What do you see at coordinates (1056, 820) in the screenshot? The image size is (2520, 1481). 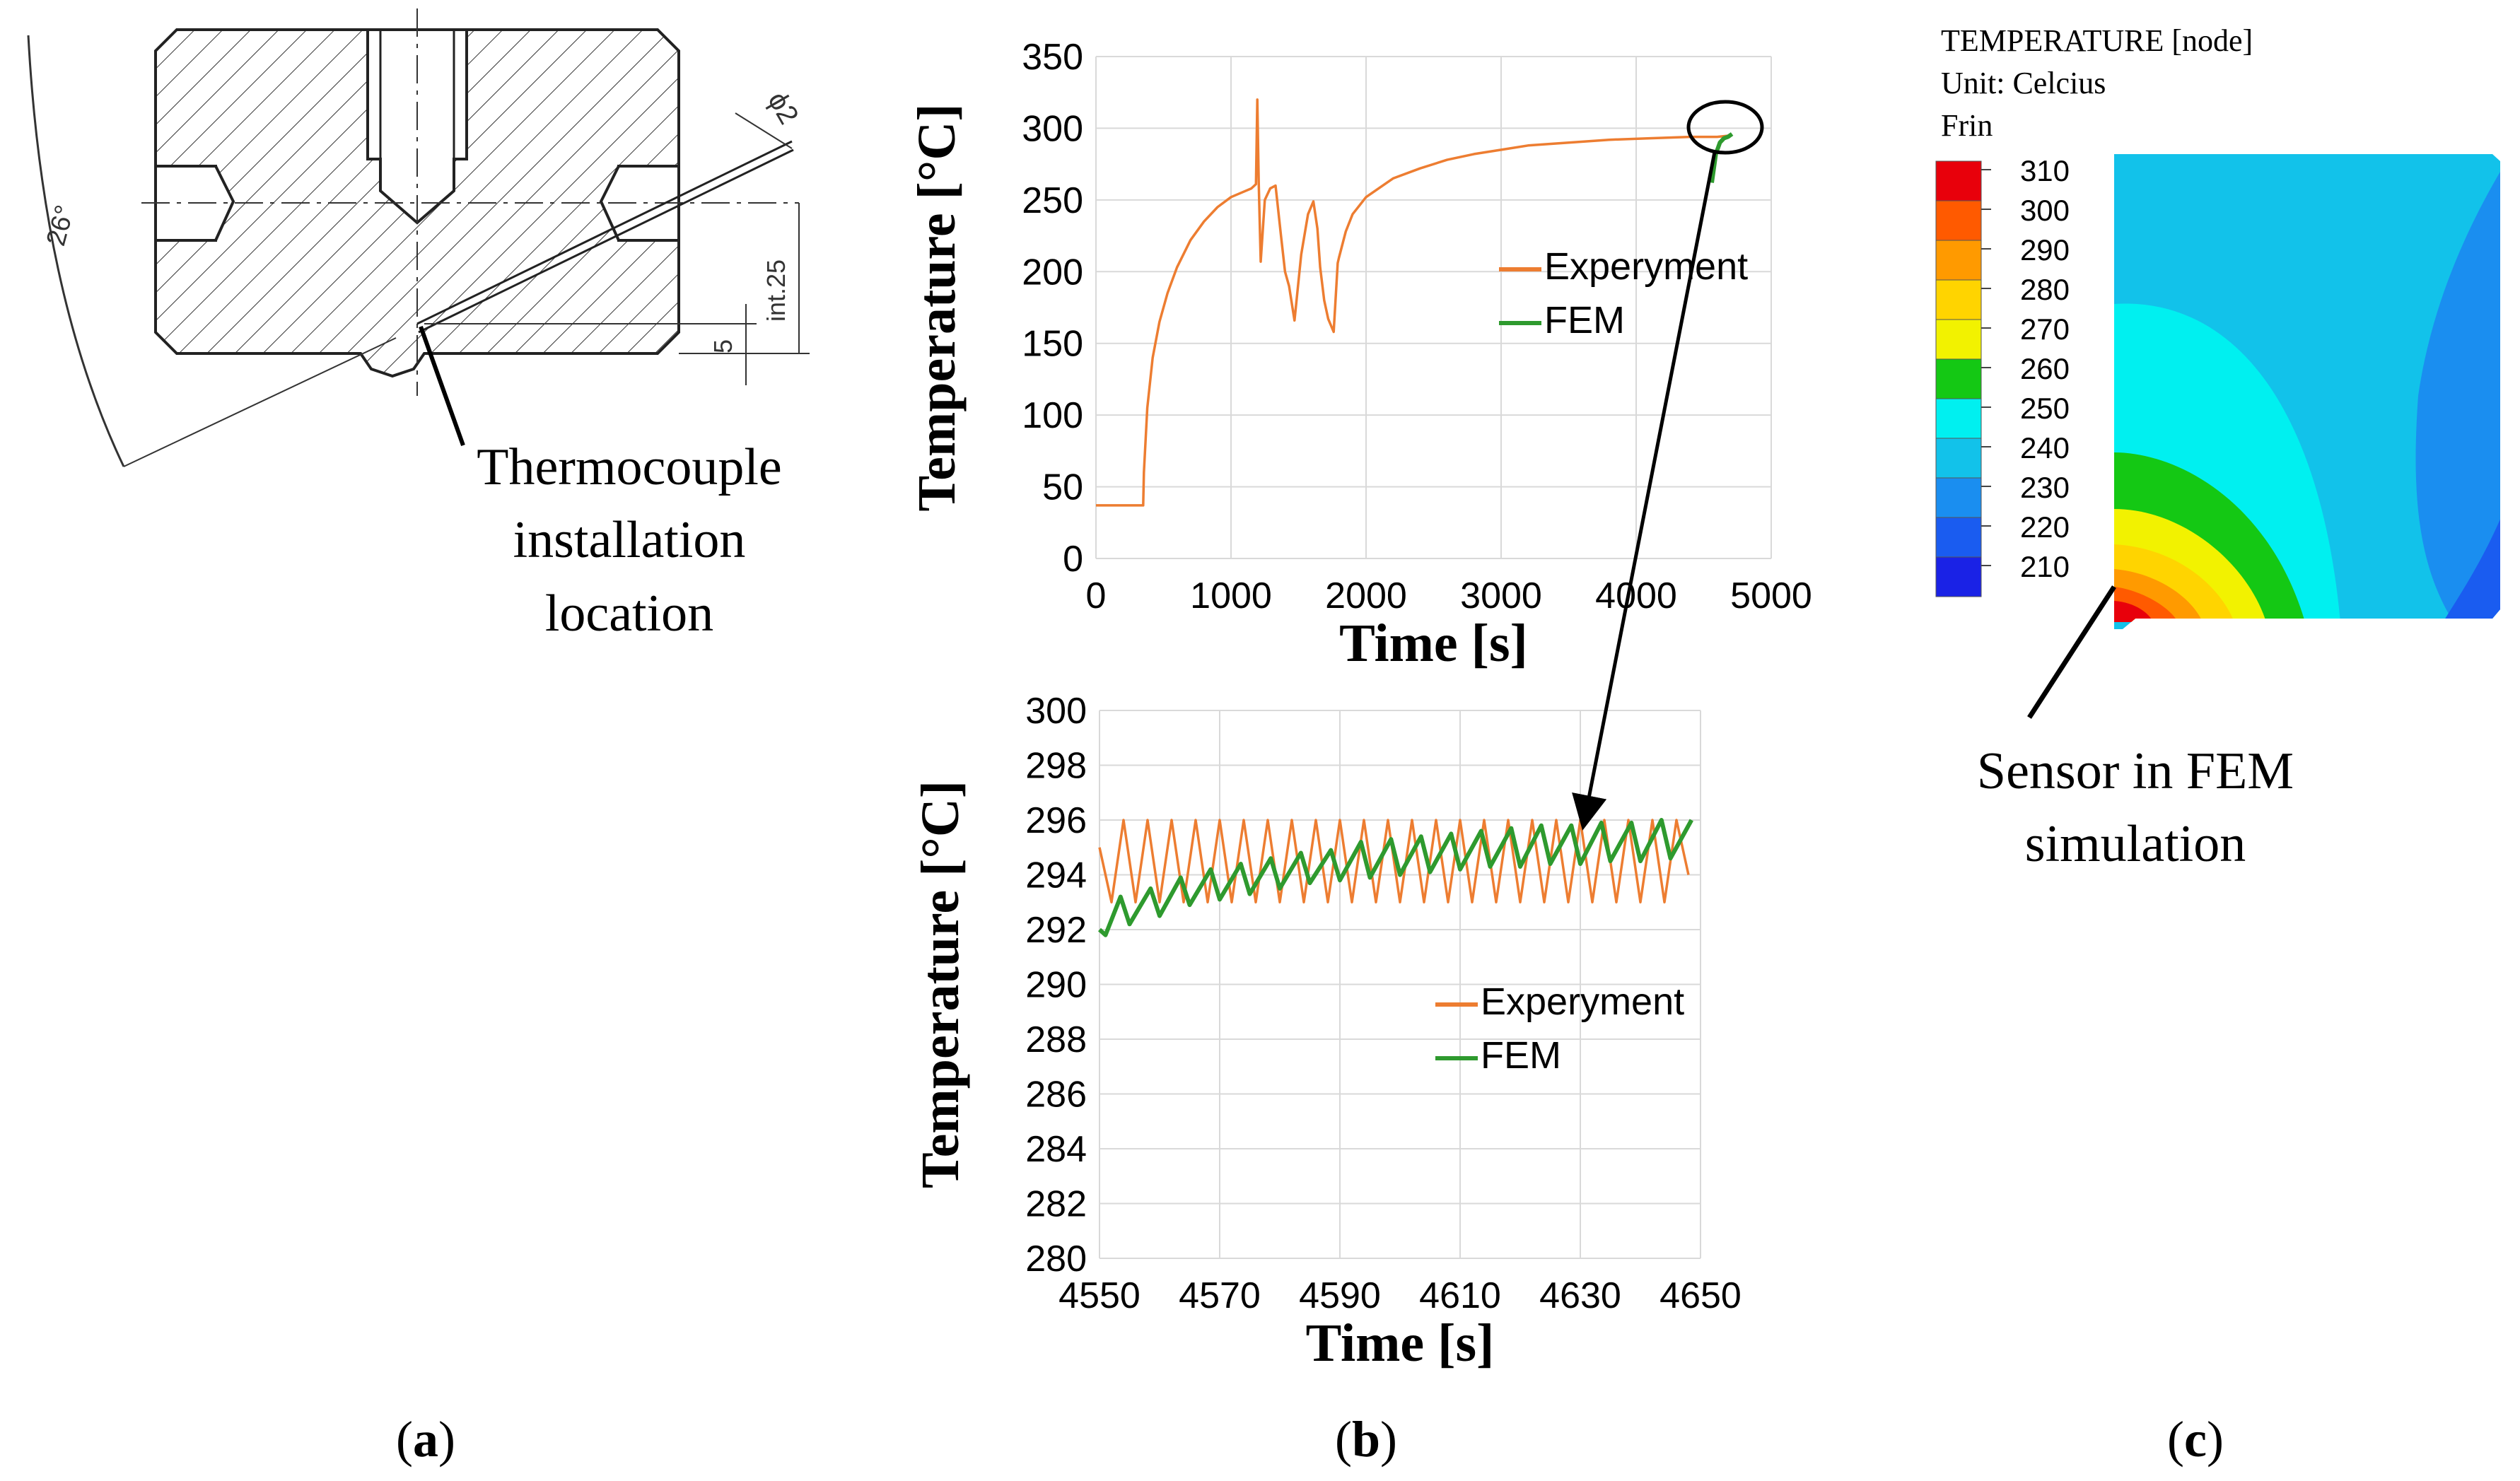 I see `y-tick-label: 296` at bounding box center [1056, 820].